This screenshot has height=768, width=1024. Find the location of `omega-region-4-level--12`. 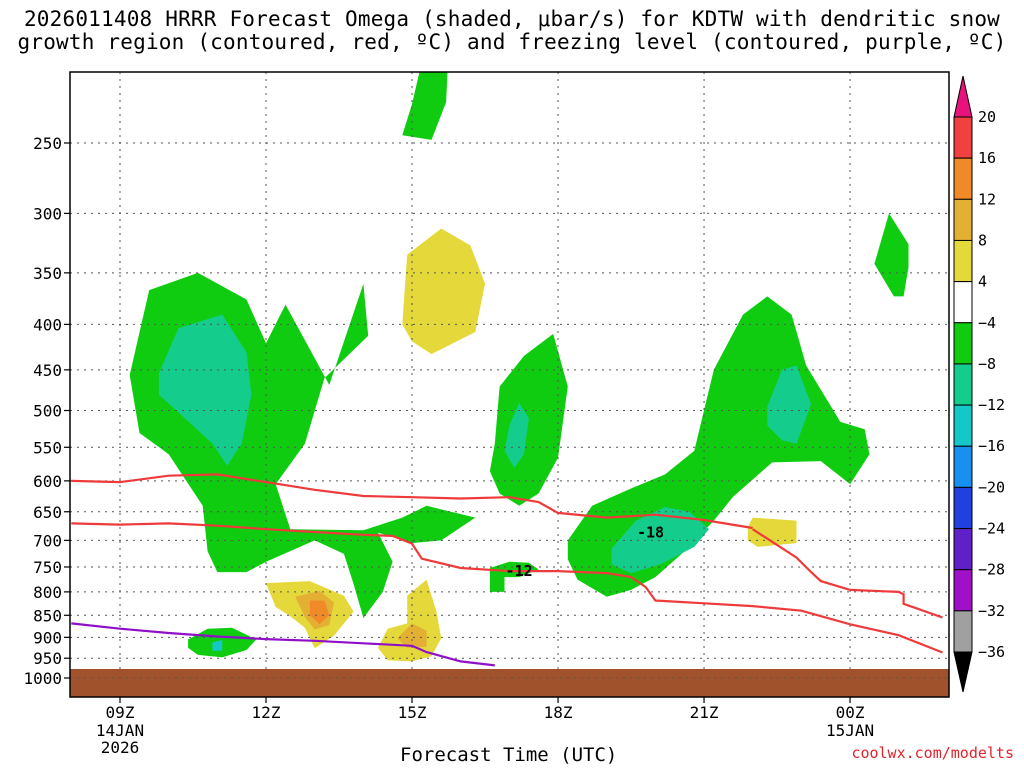

omega-region-4-level--12 is located at coordinates (516, 435).